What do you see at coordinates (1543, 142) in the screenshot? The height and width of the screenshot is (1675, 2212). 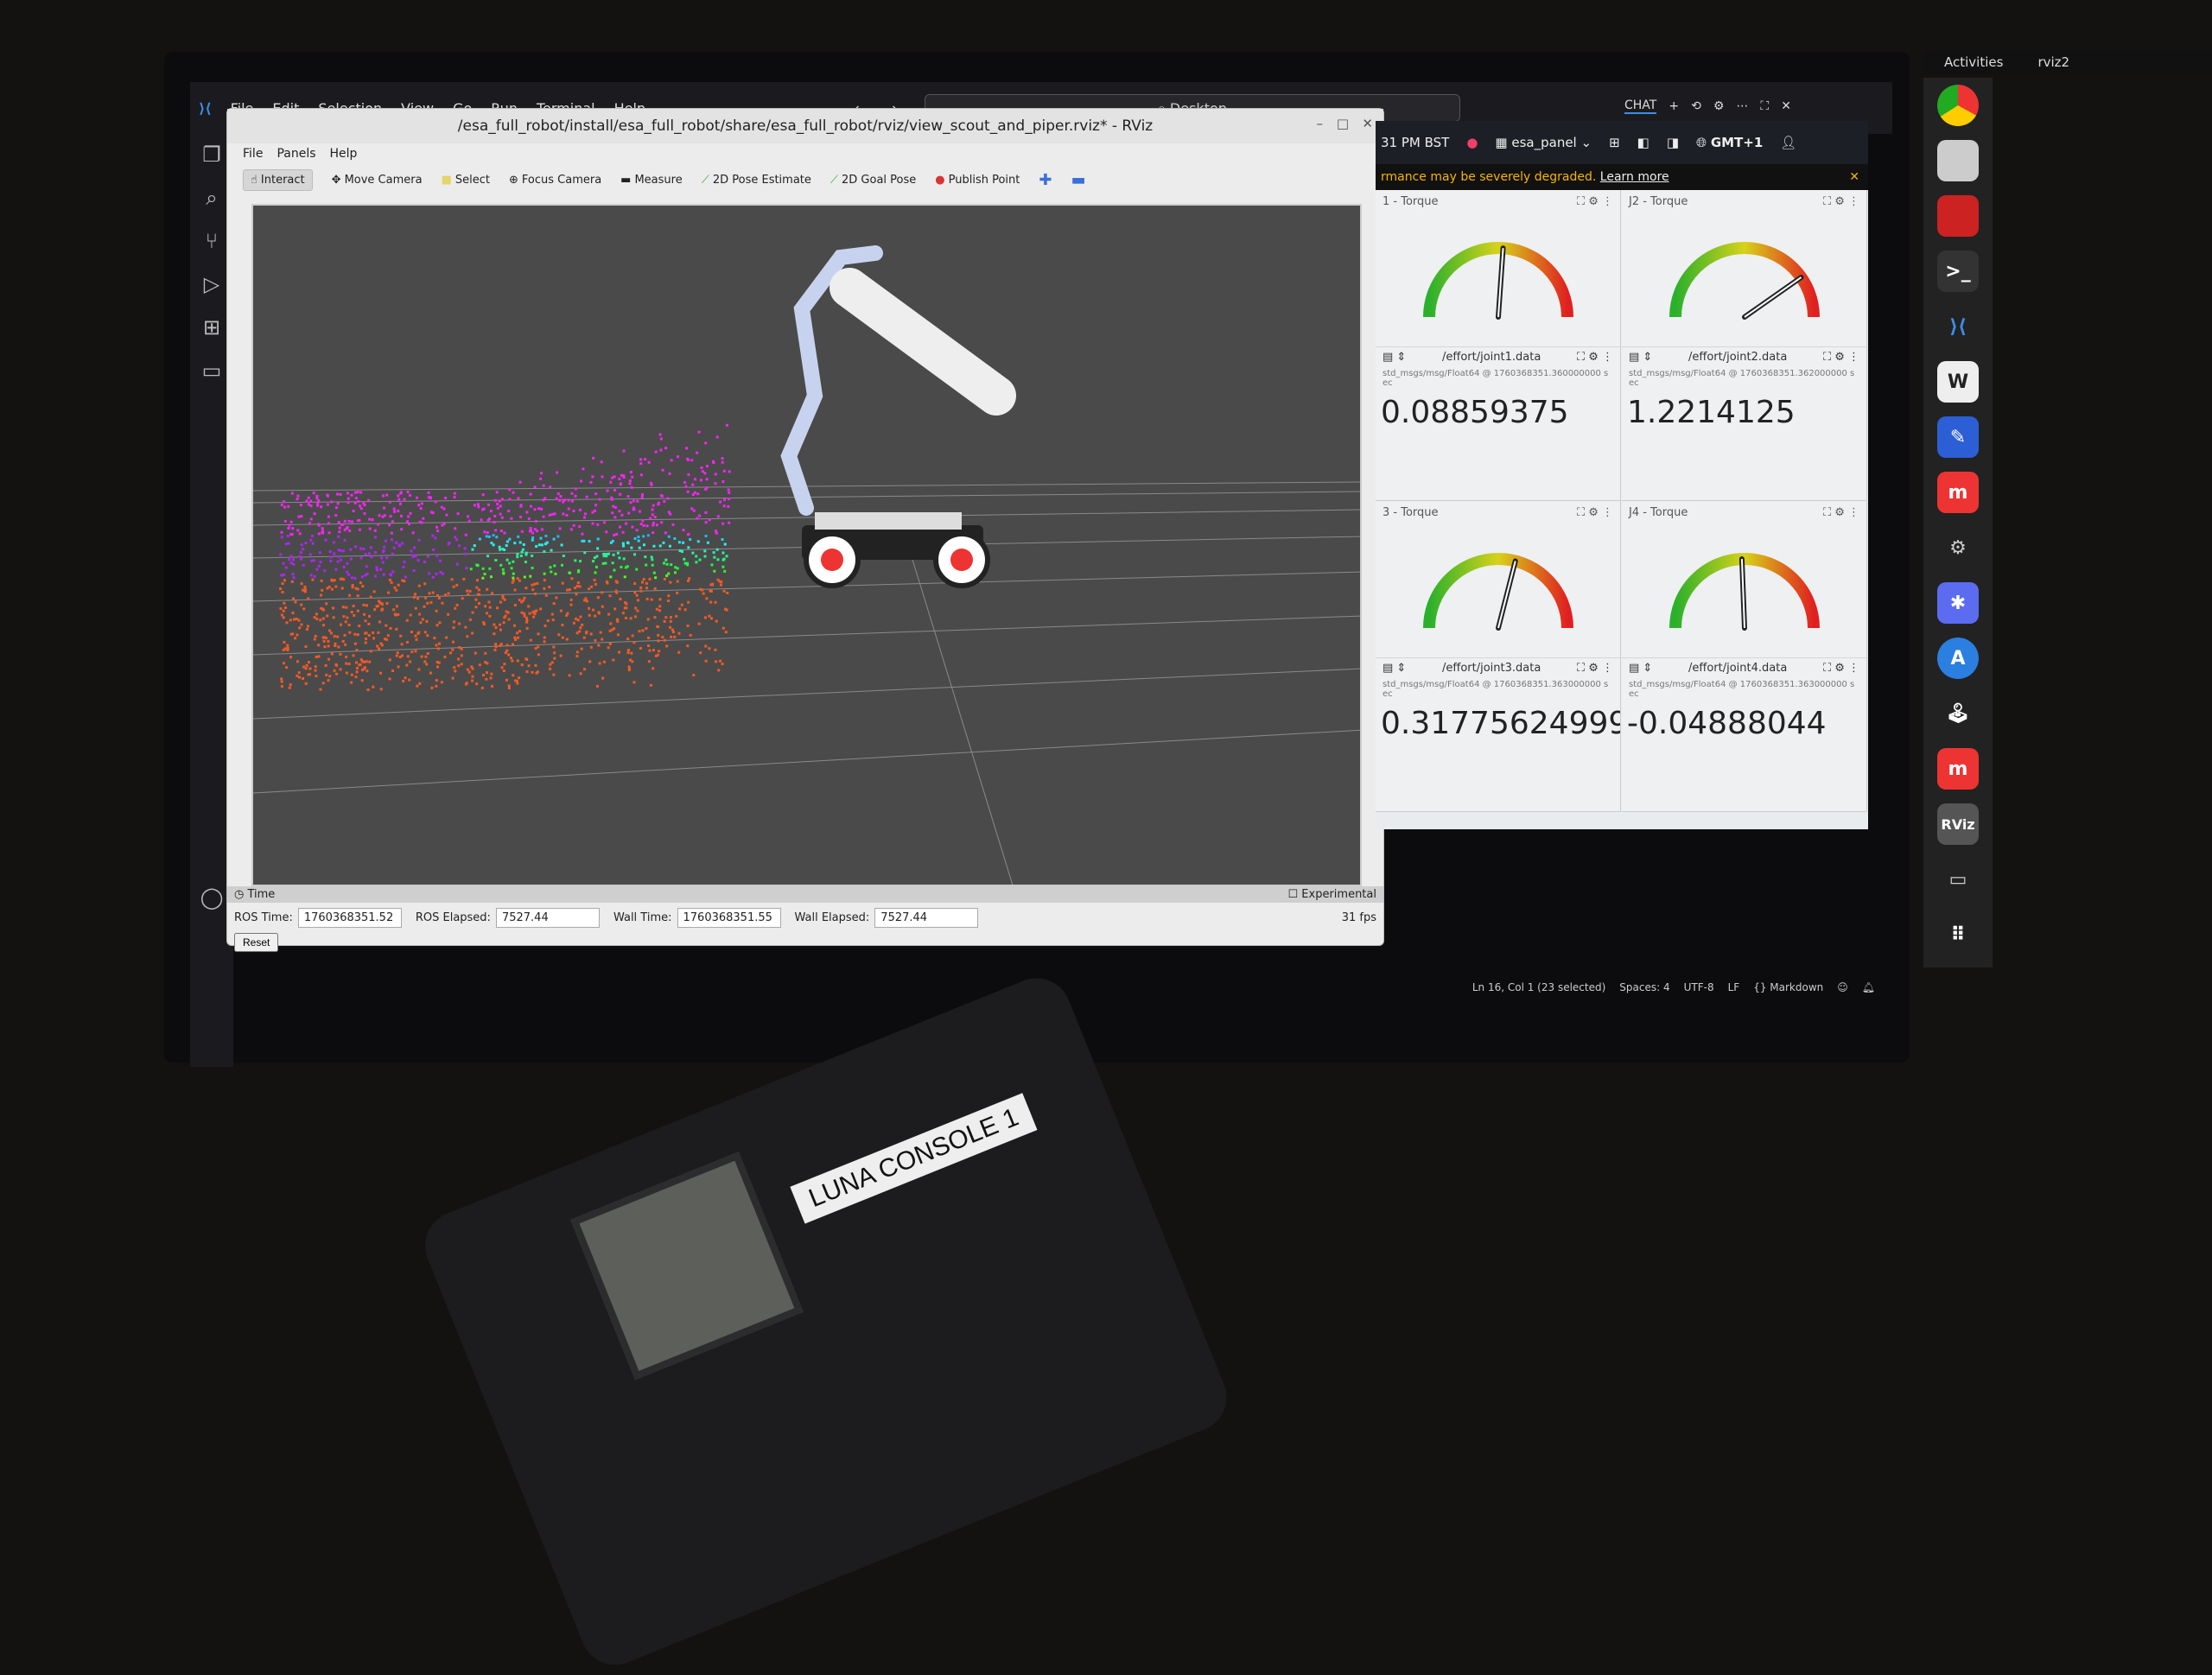 I see `layout-selector: ▦ esa_panel ⌄` at bounding box center [1543, 142].